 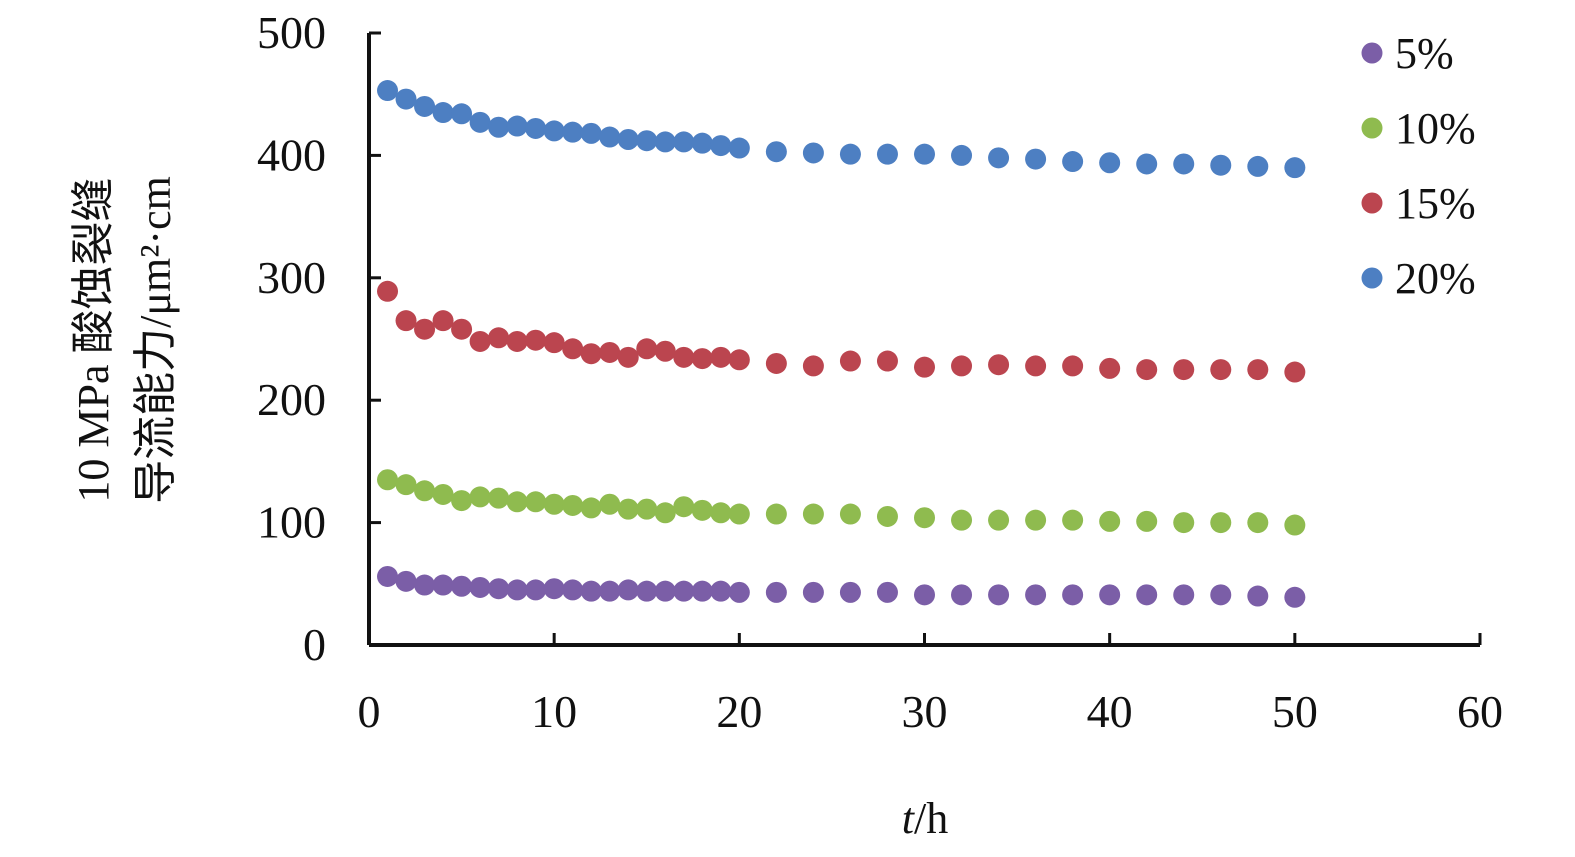 I want to click on series-5%, so click(x=841, y=586).